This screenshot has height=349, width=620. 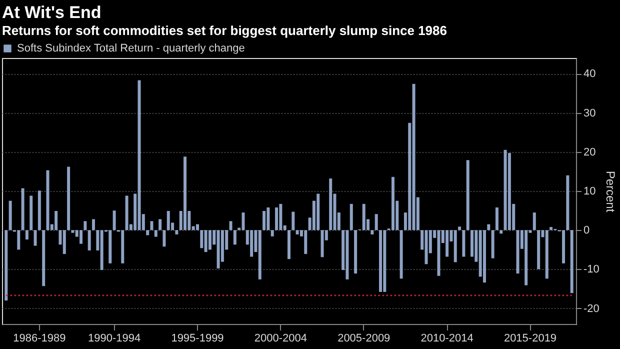 I want to click on y-tick-label: 40, so click(x=590, y=74).